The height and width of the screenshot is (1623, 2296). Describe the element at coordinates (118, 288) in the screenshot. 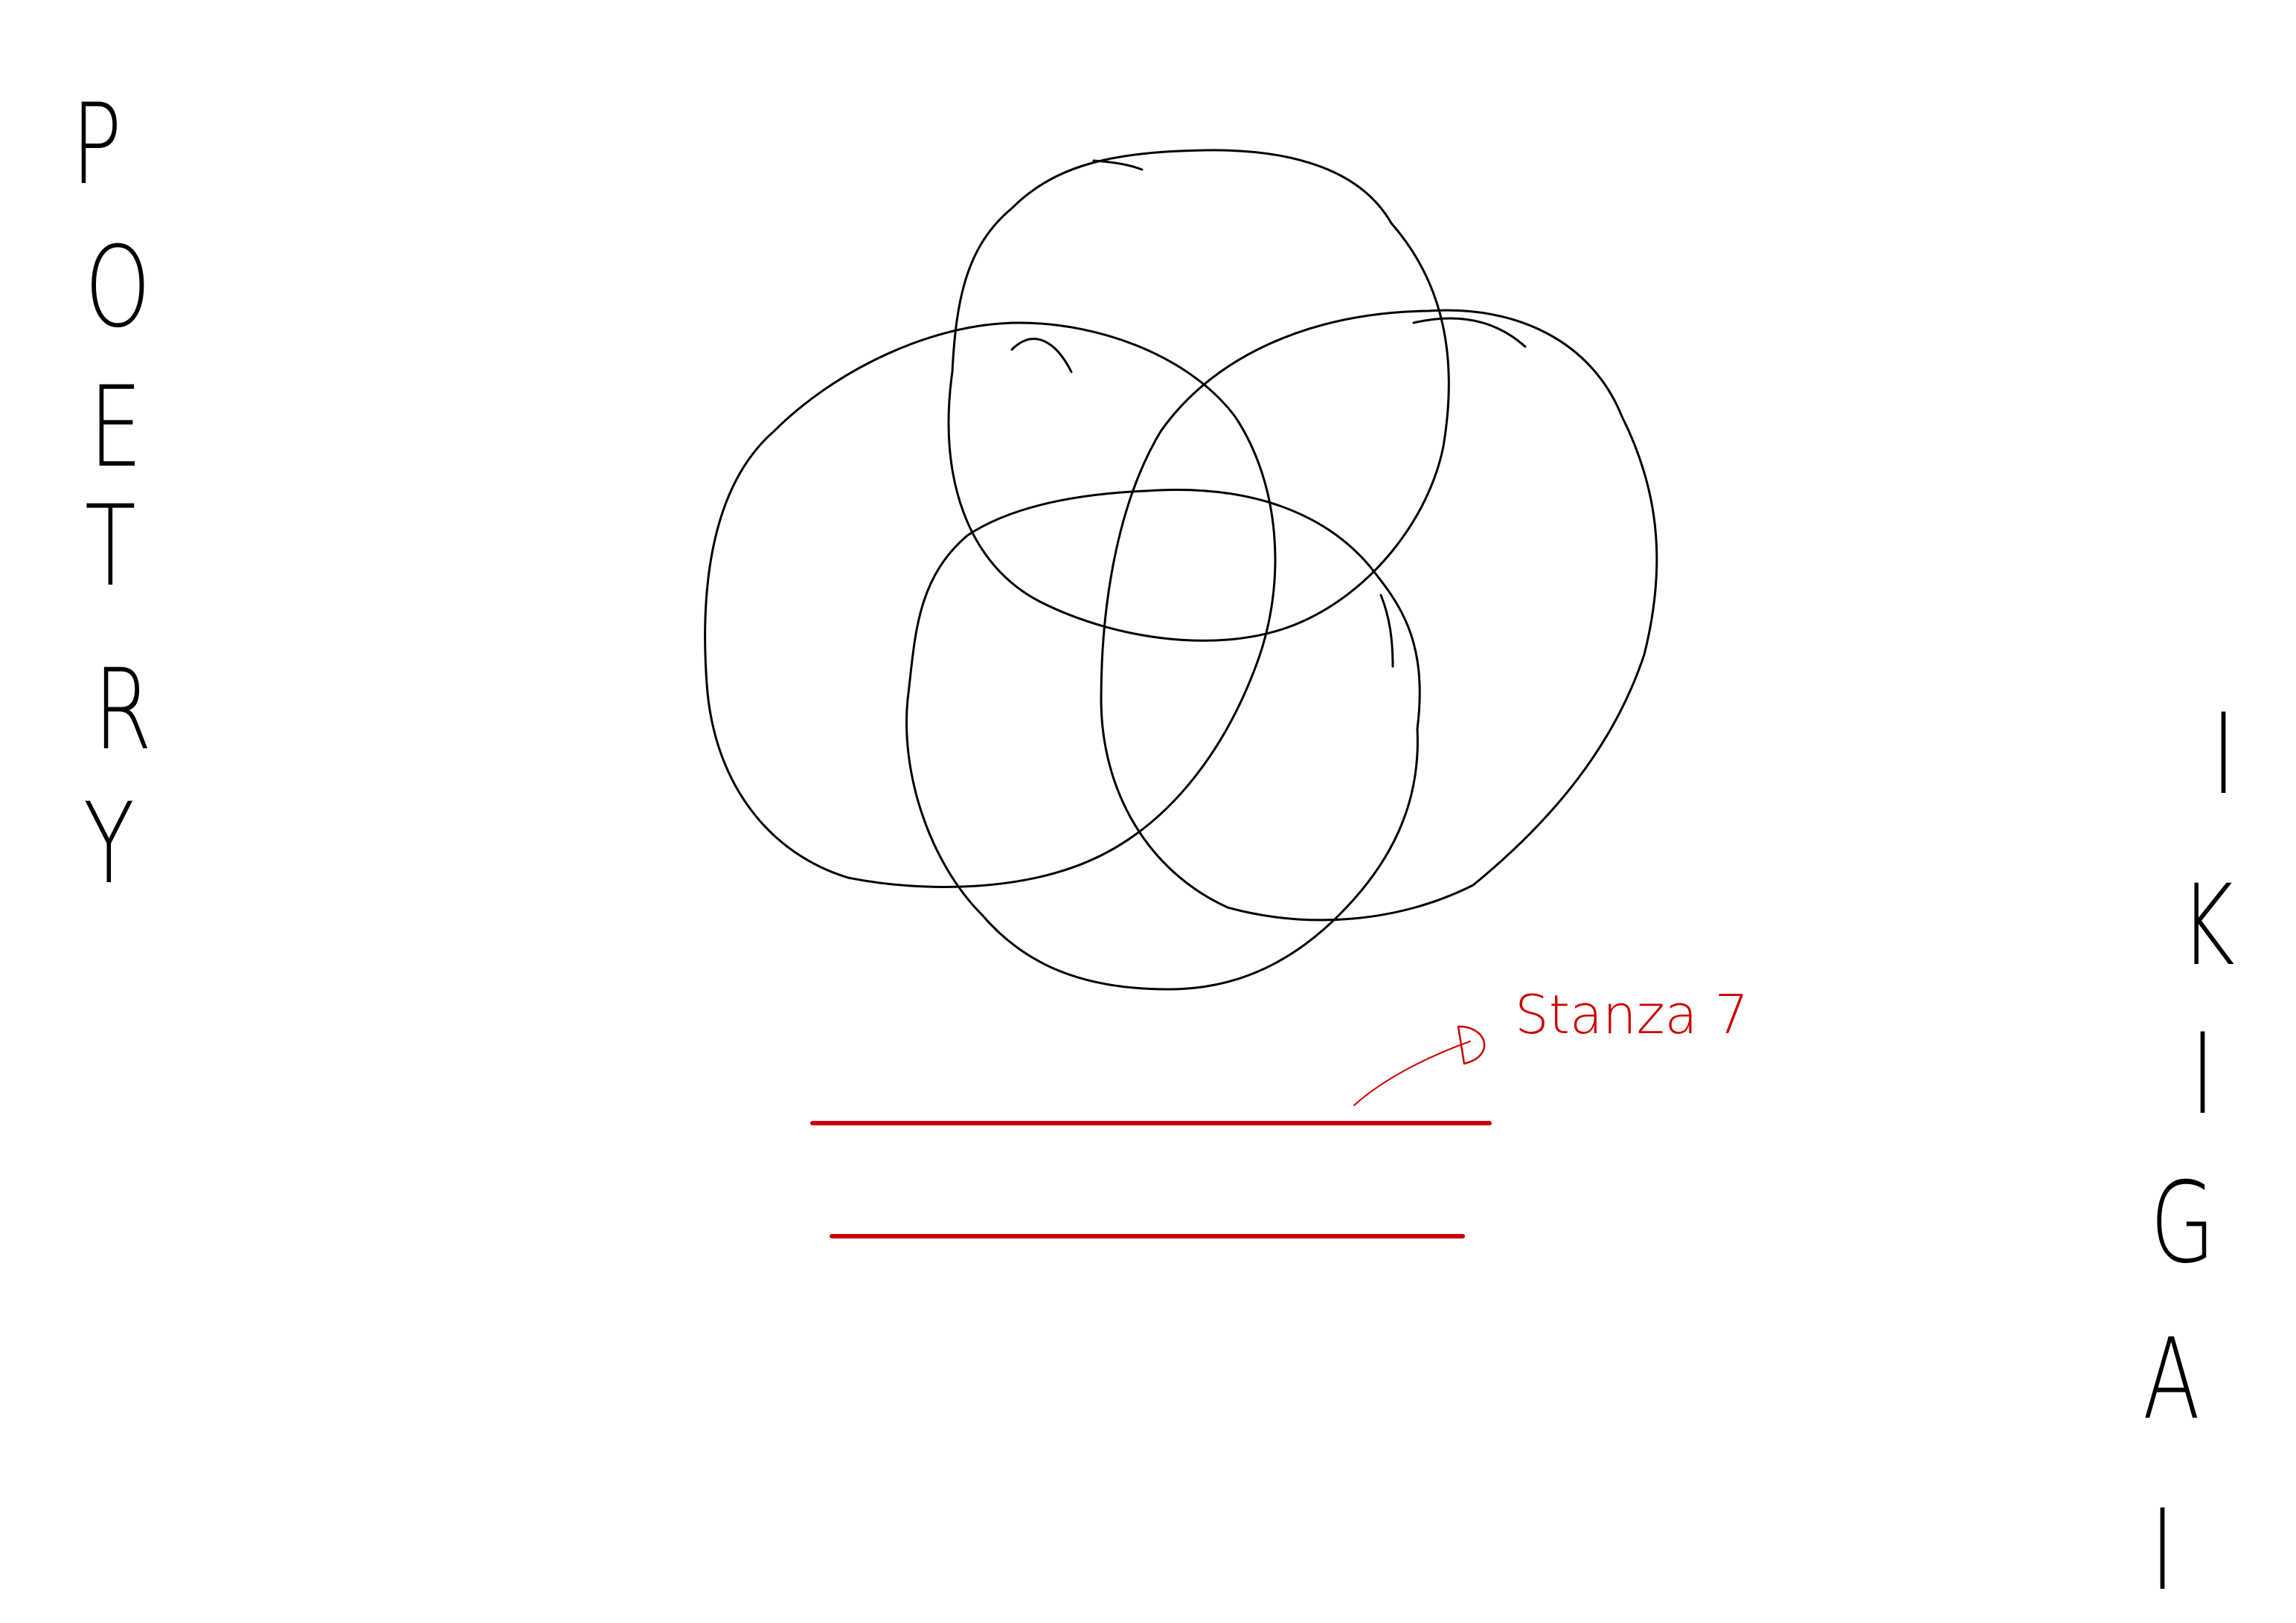

I see `left-word-letter-2: O` at that location.